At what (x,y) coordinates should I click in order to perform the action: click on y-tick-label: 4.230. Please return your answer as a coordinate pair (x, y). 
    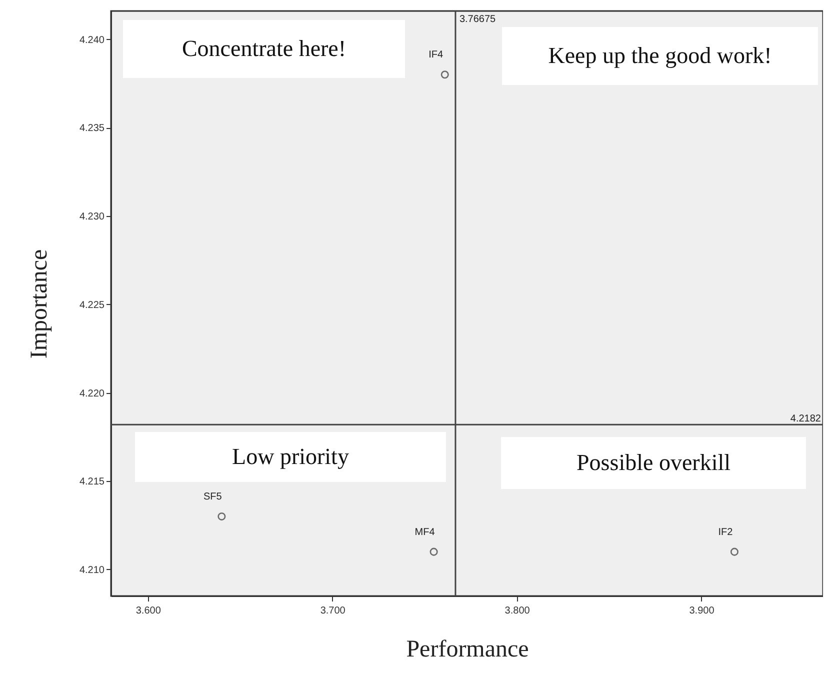
    Looking at the image, I should click on (92, 217).